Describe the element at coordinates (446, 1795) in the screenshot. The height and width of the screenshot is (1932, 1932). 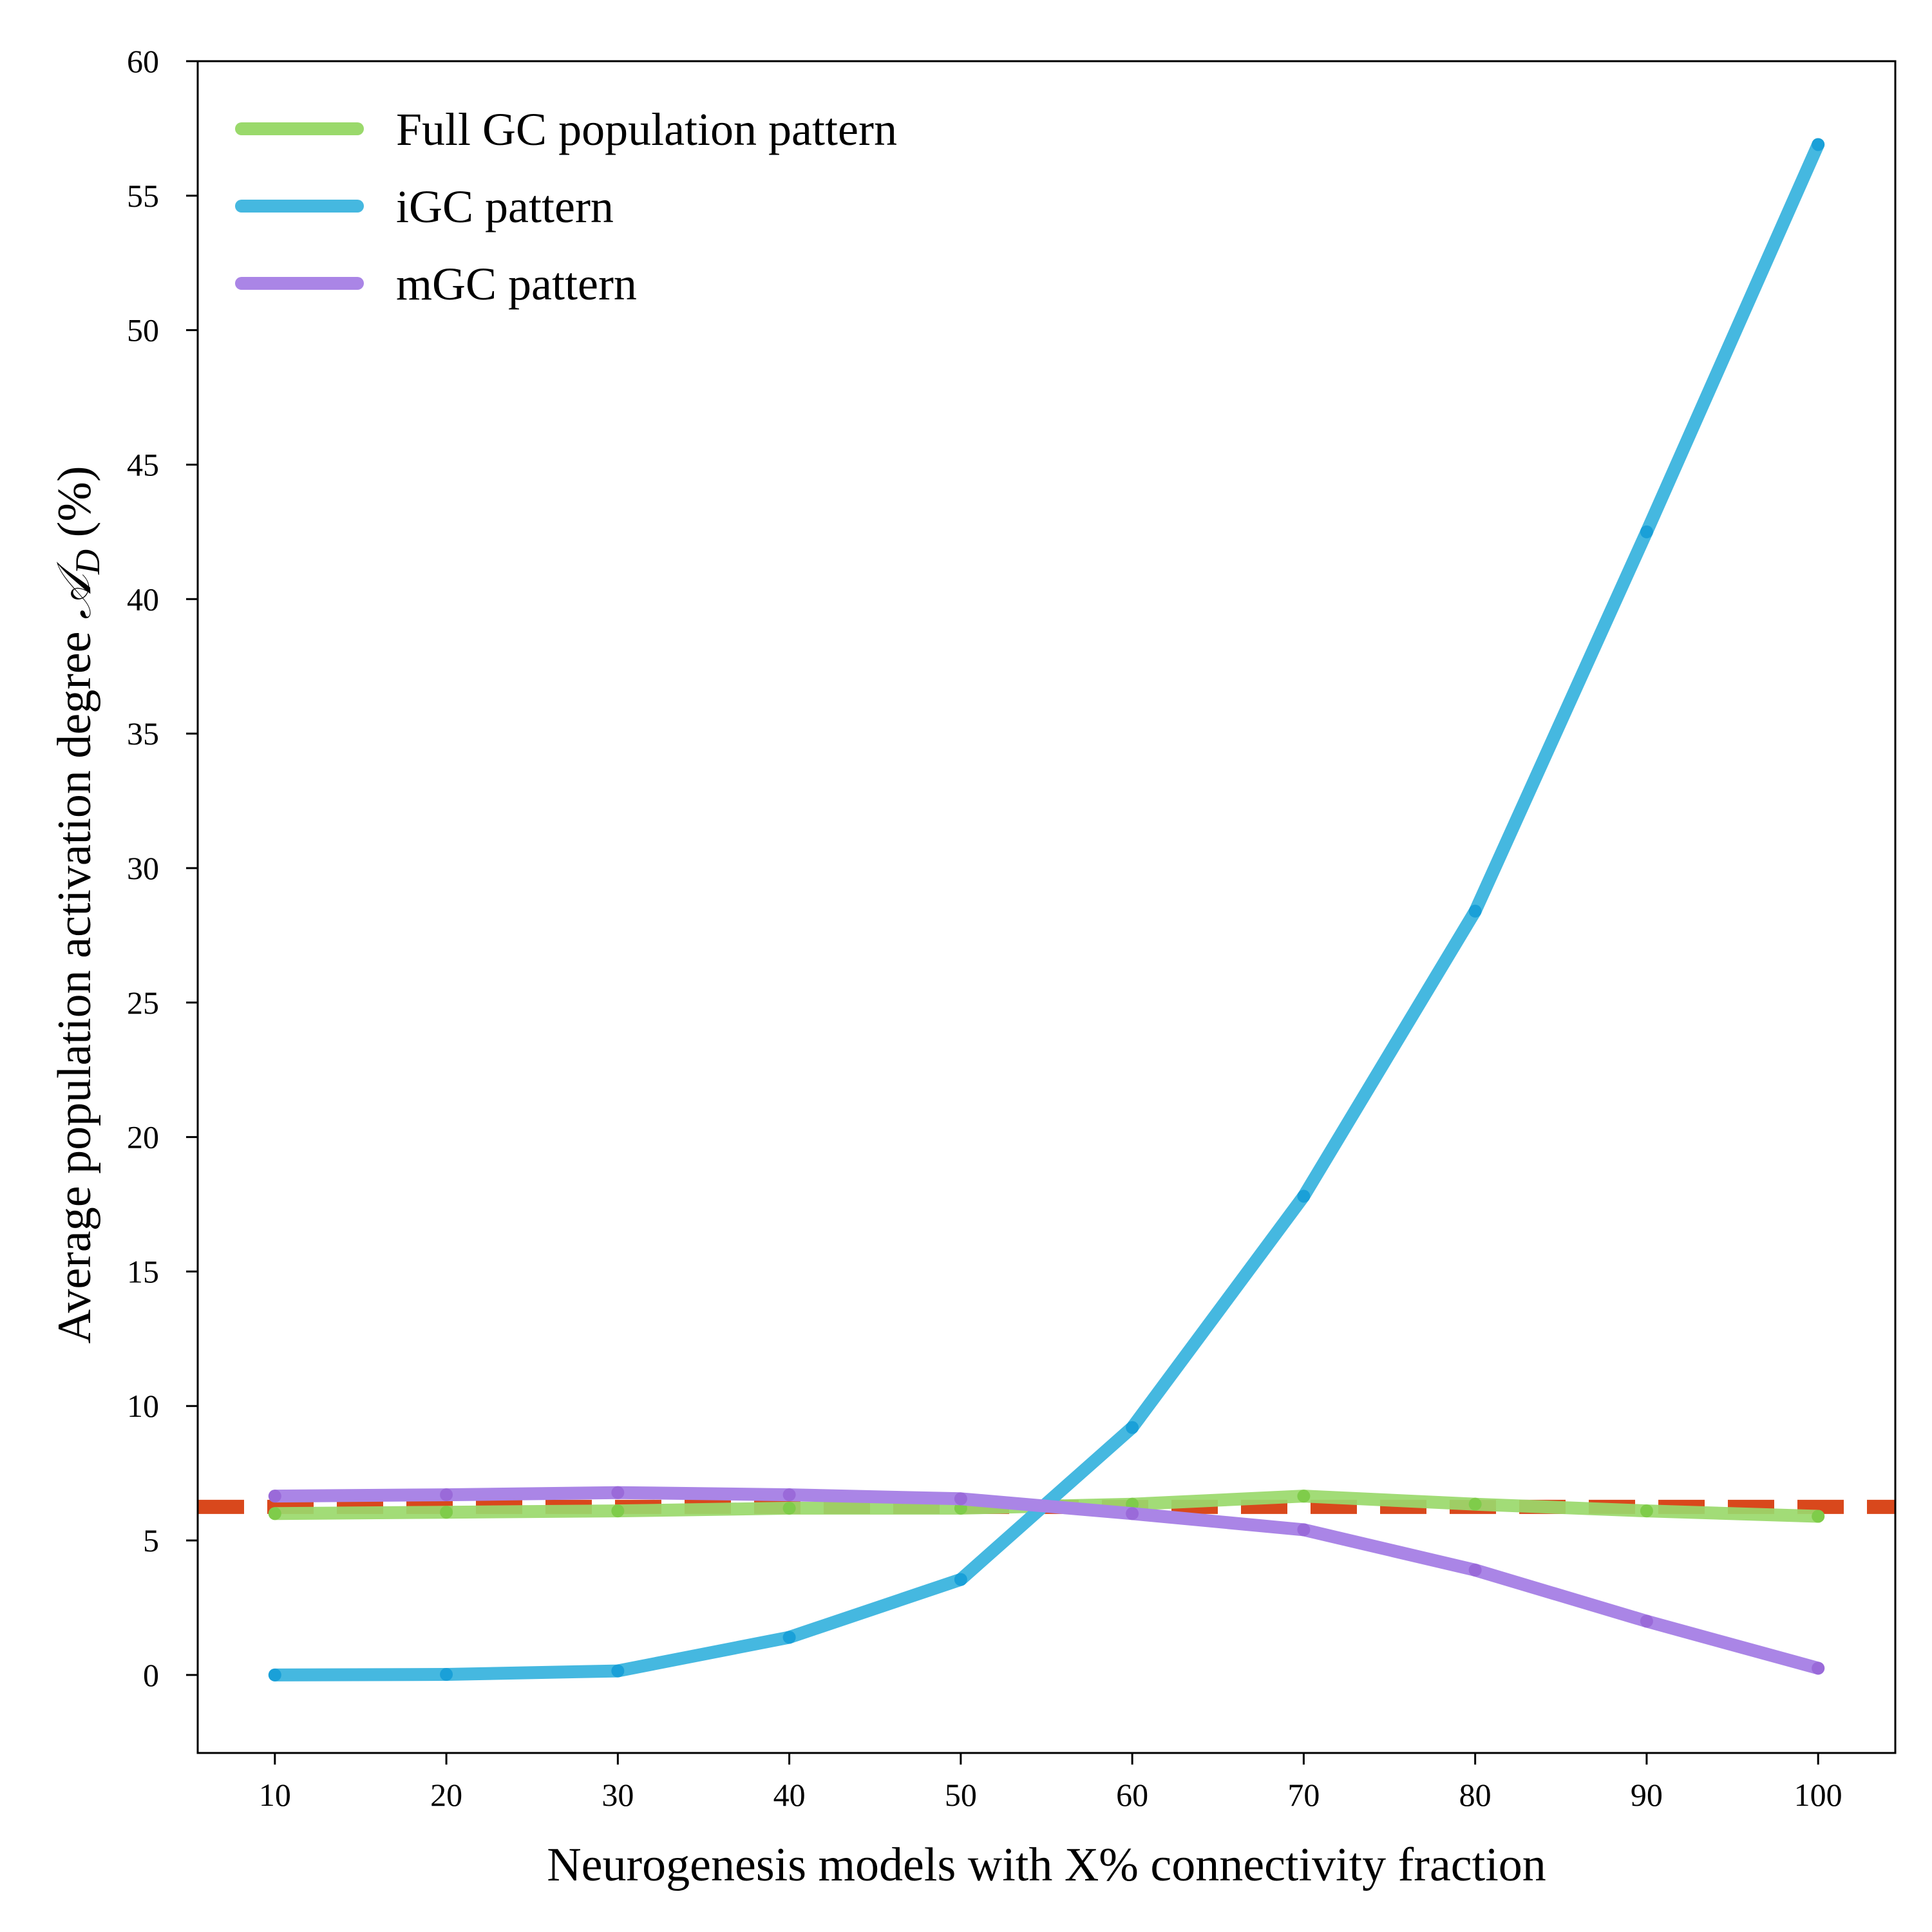
I see `x-tick-label: 20` at that location.